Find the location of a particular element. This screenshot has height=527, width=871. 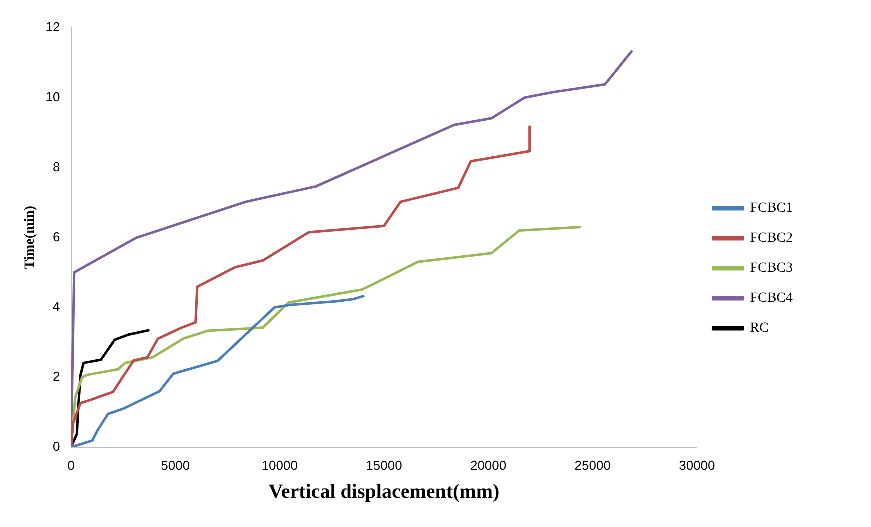

y-tick-label: 4 is located at coordinates (56, 306).